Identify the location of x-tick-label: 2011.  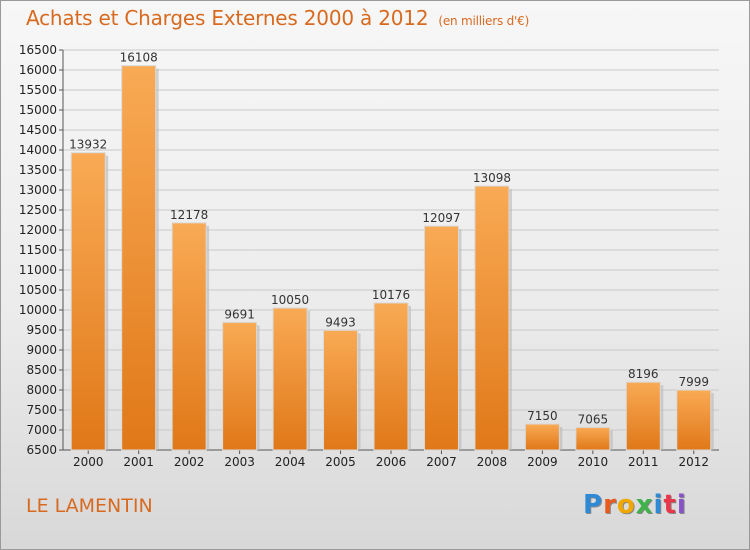
(643, 462).